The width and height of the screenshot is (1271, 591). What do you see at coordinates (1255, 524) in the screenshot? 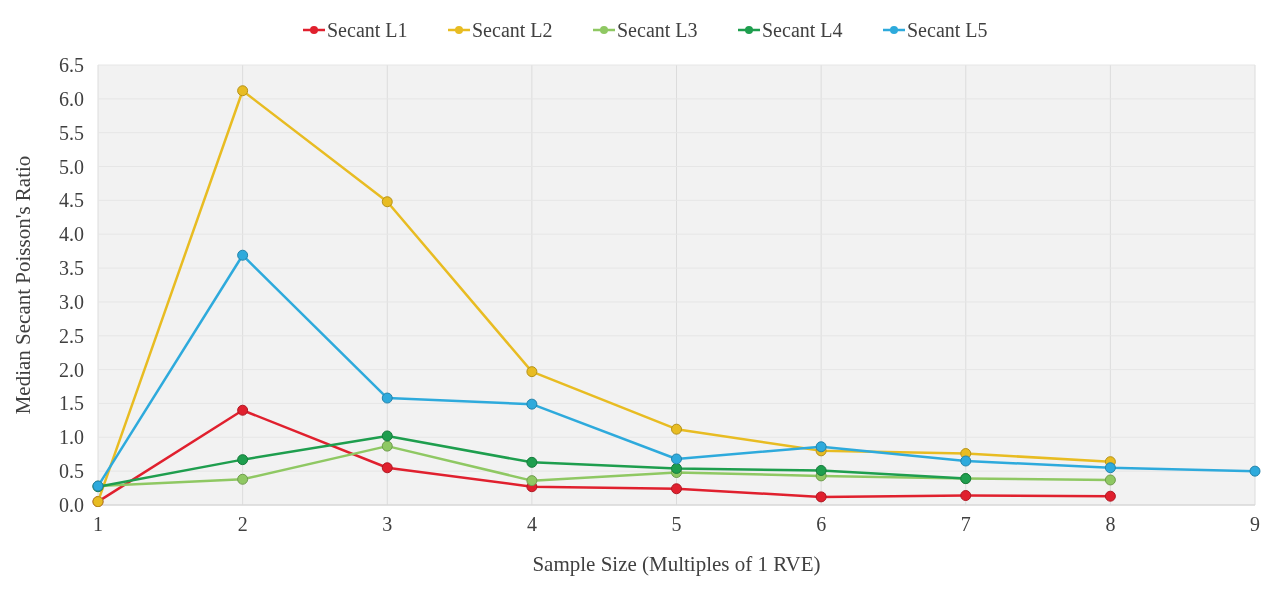
I see `x-tick-label: 9` at bounding box center [1255, 524].